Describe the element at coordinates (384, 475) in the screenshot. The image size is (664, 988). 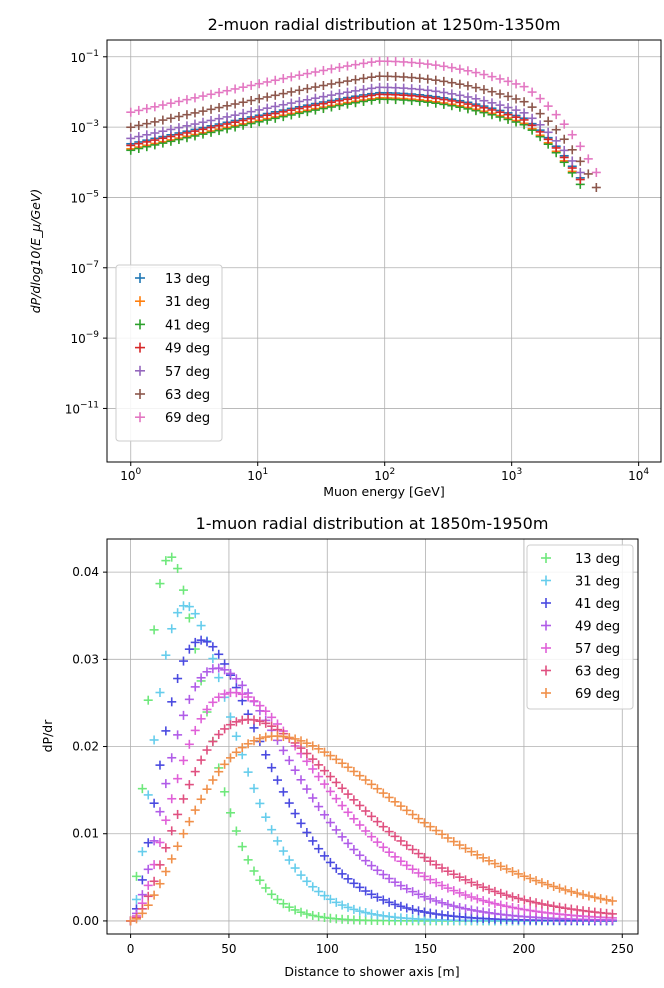
I see `x-tick-label: 102` at that location.